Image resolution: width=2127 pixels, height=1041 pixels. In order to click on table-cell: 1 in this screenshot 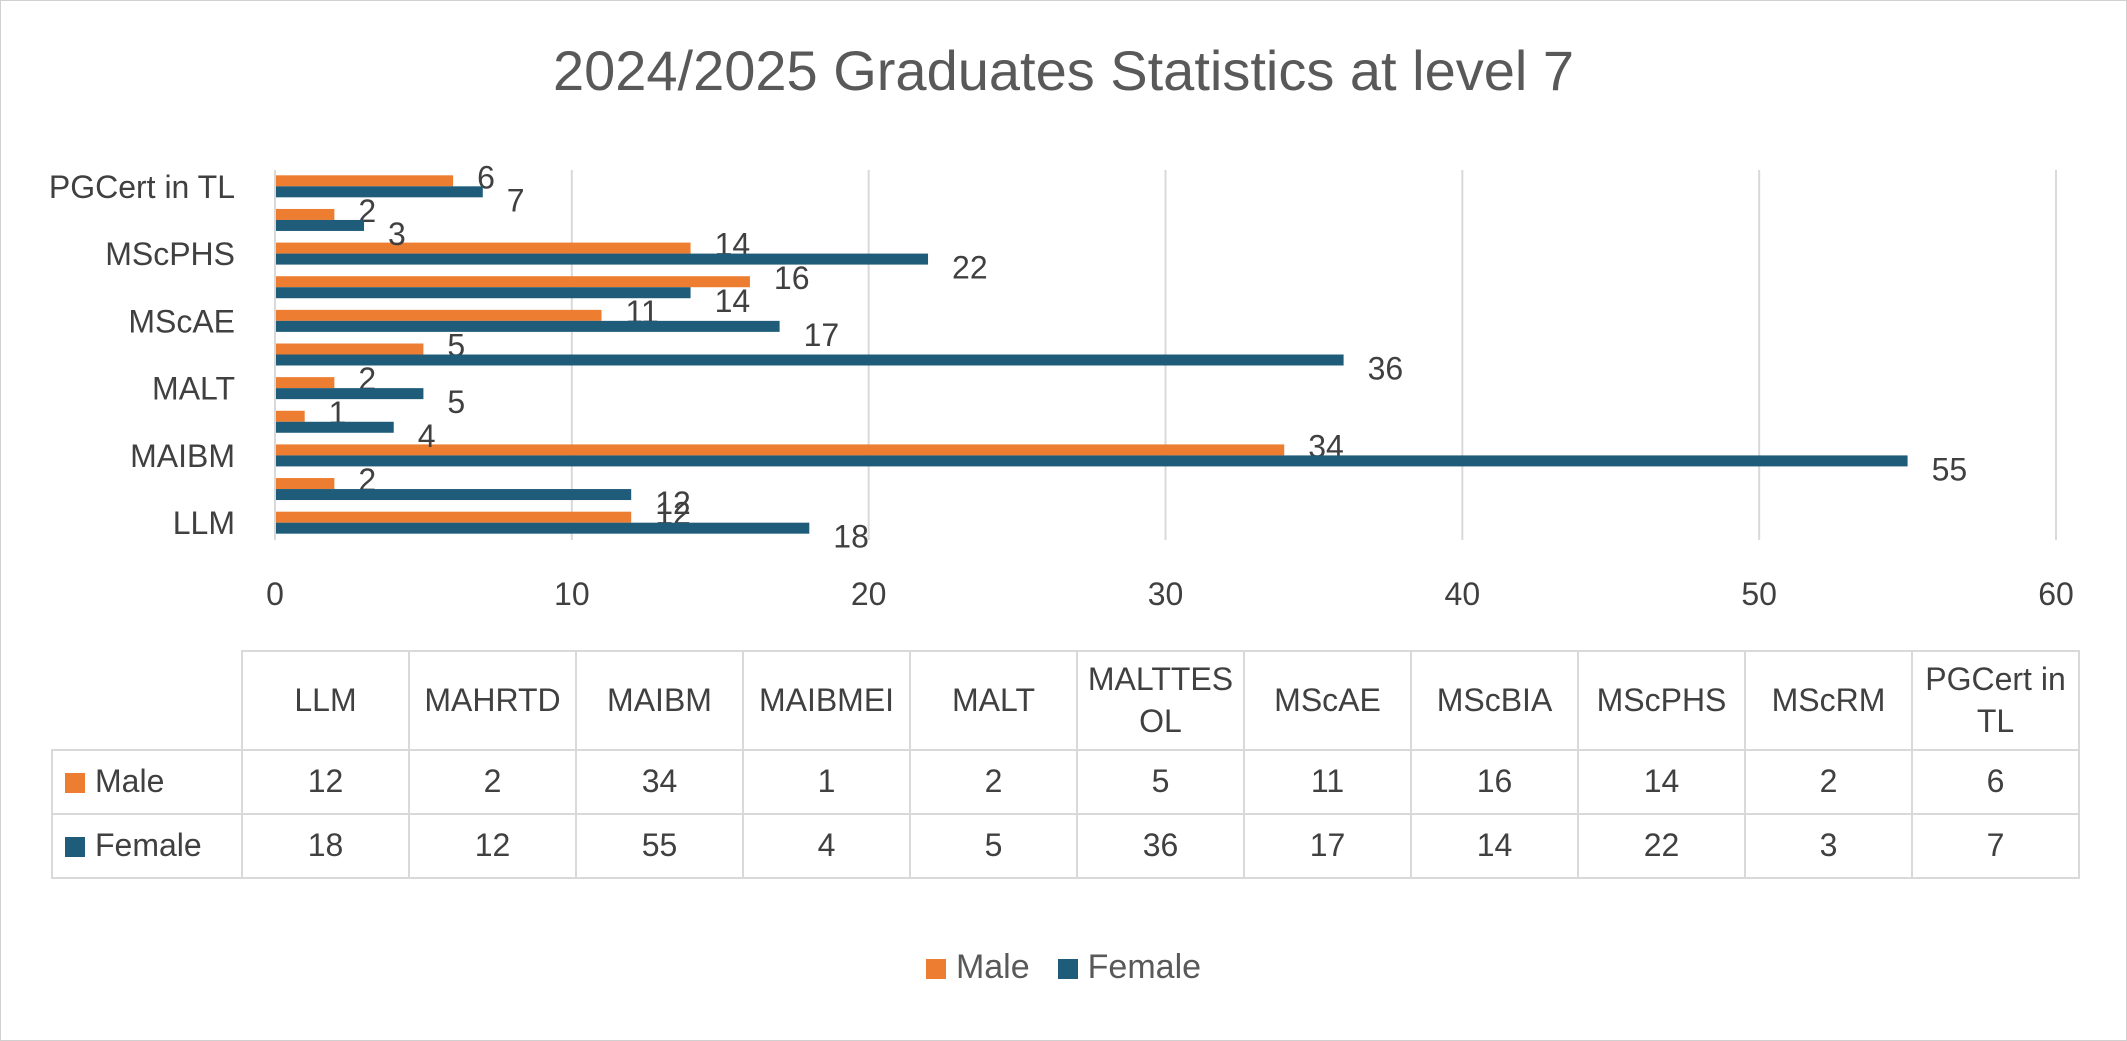, I will do `click(826, 782)`.